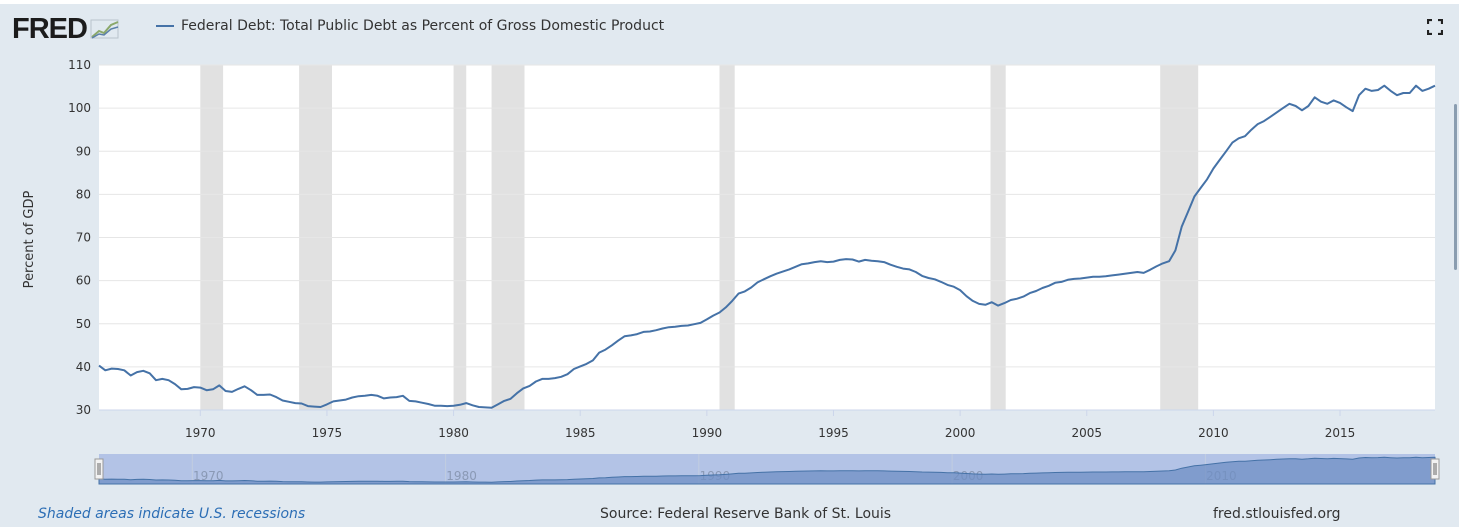  What do you see at coordinates (104, 29) in the screenshot?
I see `chart-line-icon` at bounding box center [104, 29].